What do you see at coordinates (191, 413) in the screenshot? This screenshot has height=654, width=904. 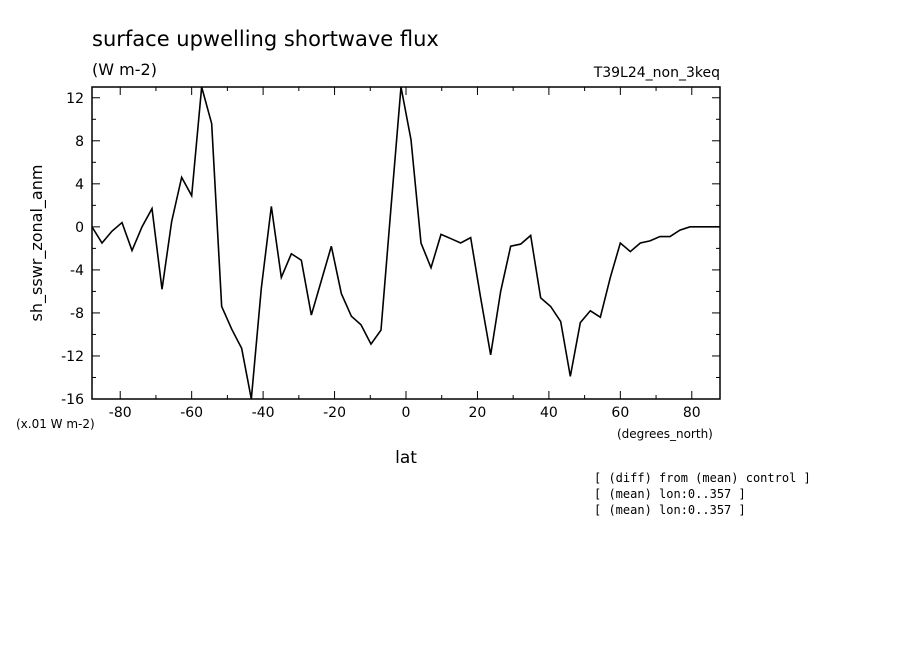 I see `x-tick-label: -60` at bounding box center [191, 413].